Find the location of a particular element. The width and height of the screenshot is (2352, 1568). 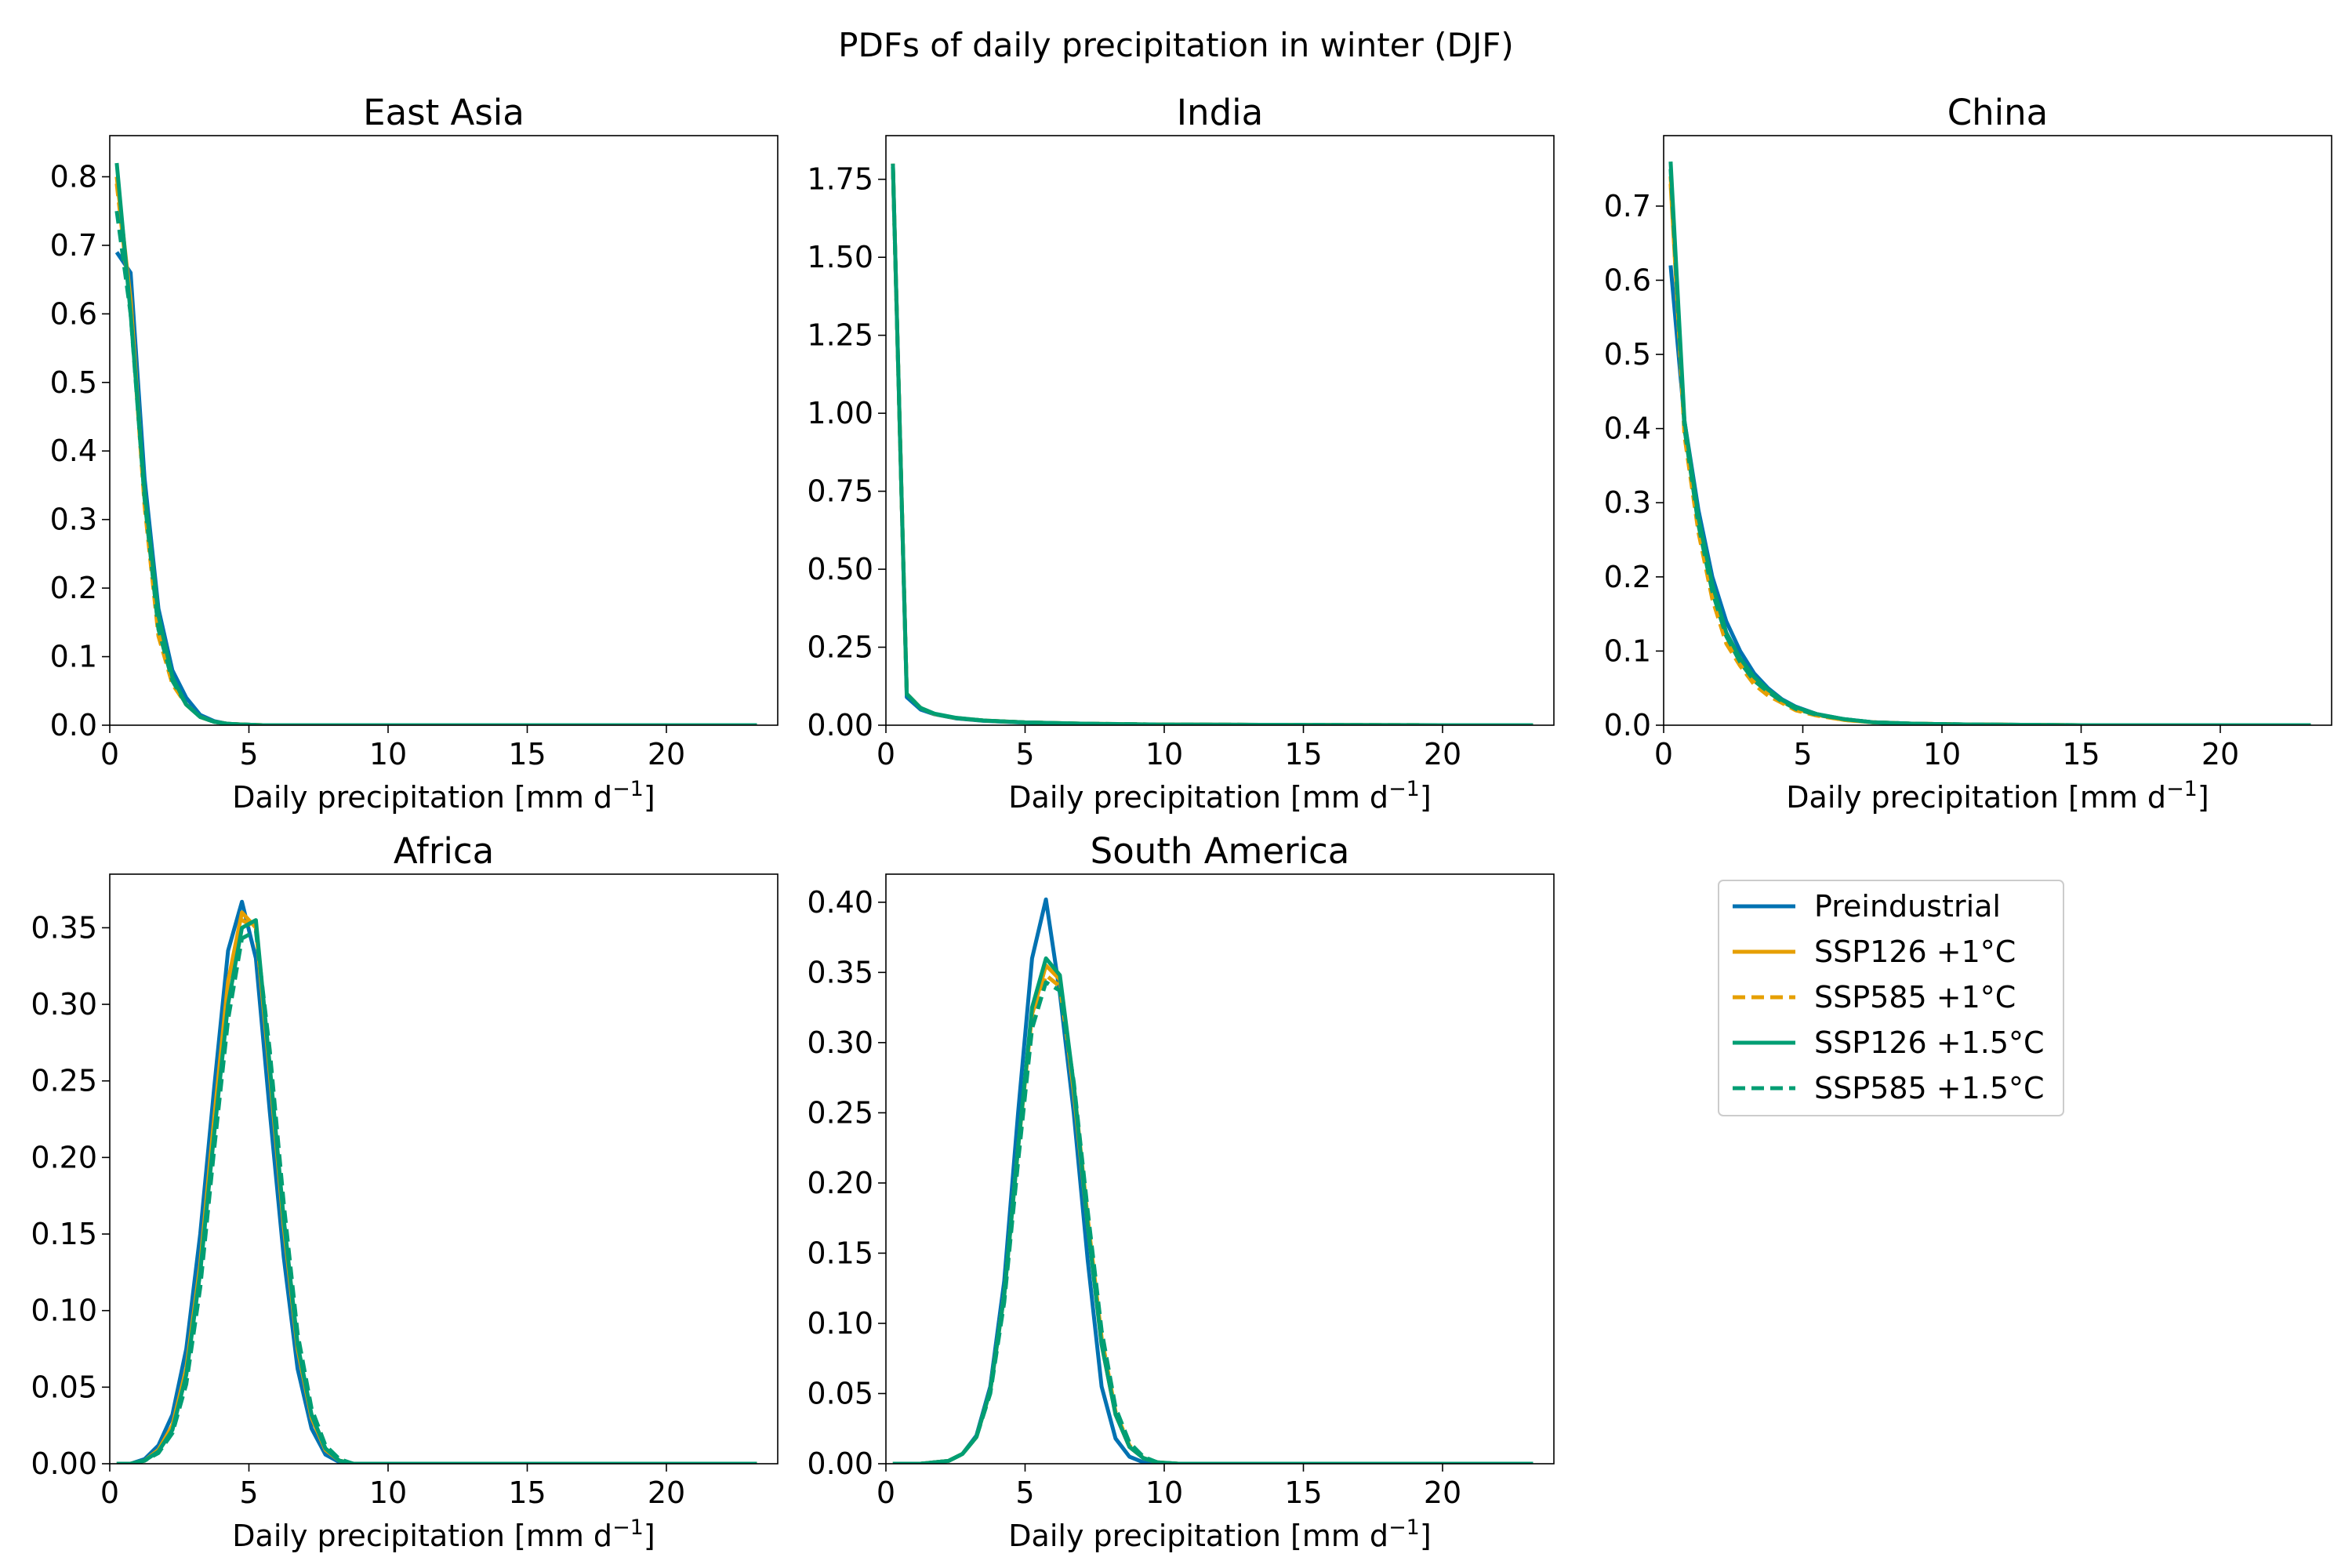

legend-label: Preindustrial is located at coordinates (1907, 906).